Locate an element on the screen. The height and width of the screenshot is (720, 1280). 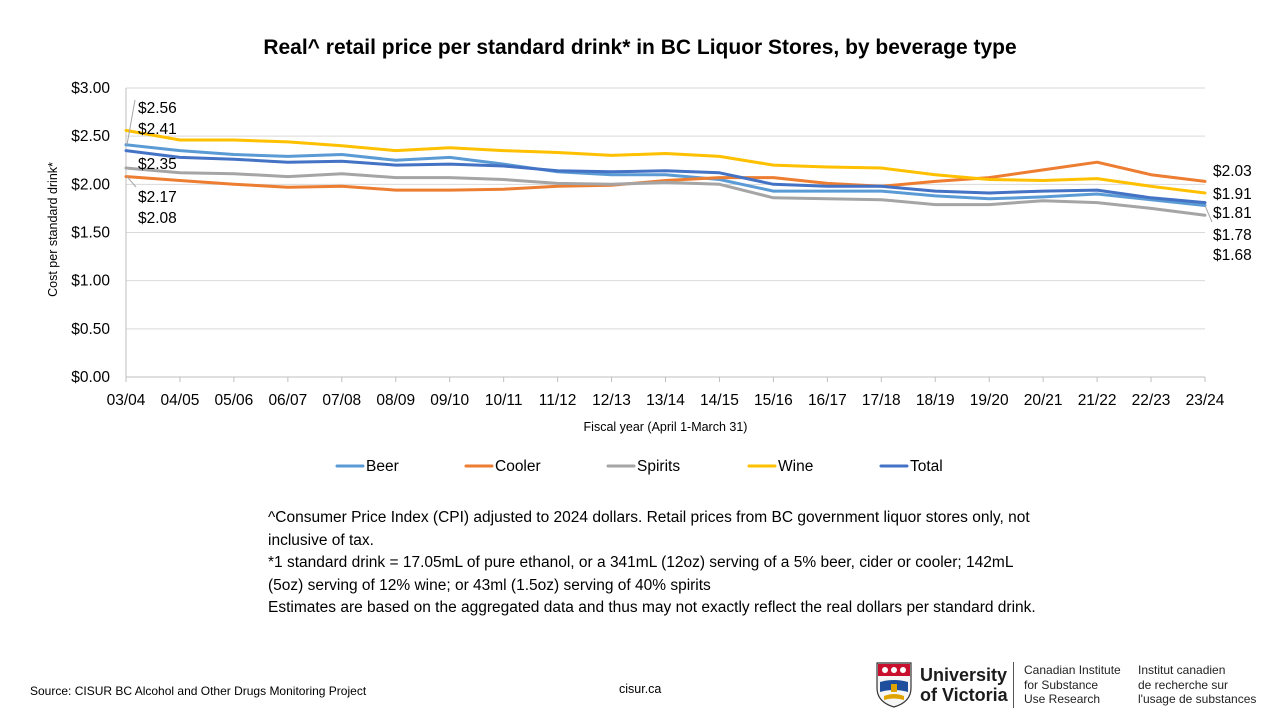
series-line-cooler is located at coordinates (665, 176).